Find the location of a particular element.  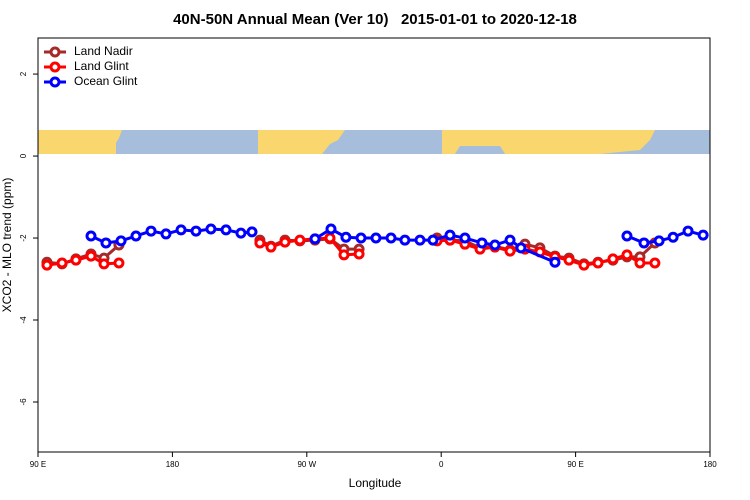

map-strip is located at coordinates (374, 142).